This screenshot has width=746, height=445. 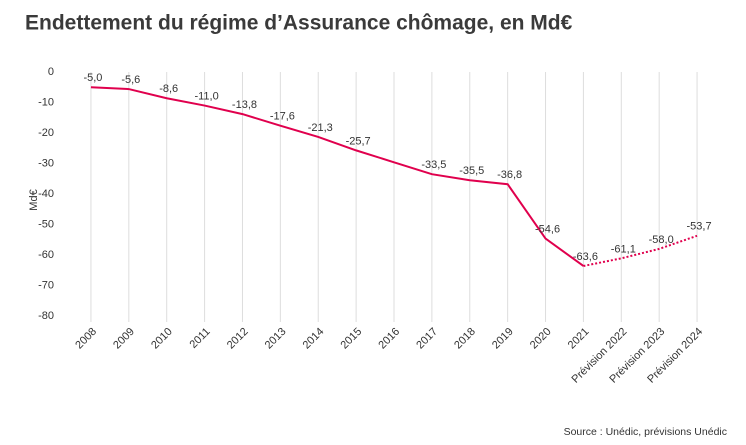 What do you see at coordinates (509, 175) in the screenshot?
I see `data-label: -36,8` at bounding box center [509, 175].